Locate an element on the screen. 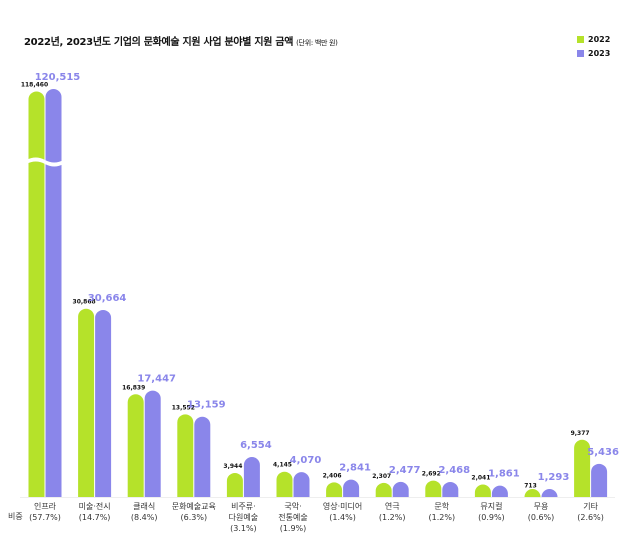 The image size is (640, 552). category-label-11-0: 기타 is located at coordinates (590, 506).